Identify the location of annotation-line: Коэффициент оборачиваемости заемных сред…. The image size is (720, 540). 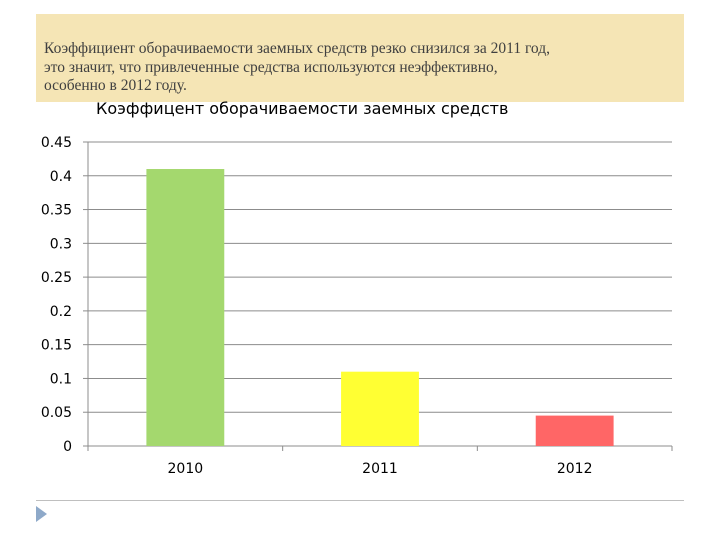
(297, 48).